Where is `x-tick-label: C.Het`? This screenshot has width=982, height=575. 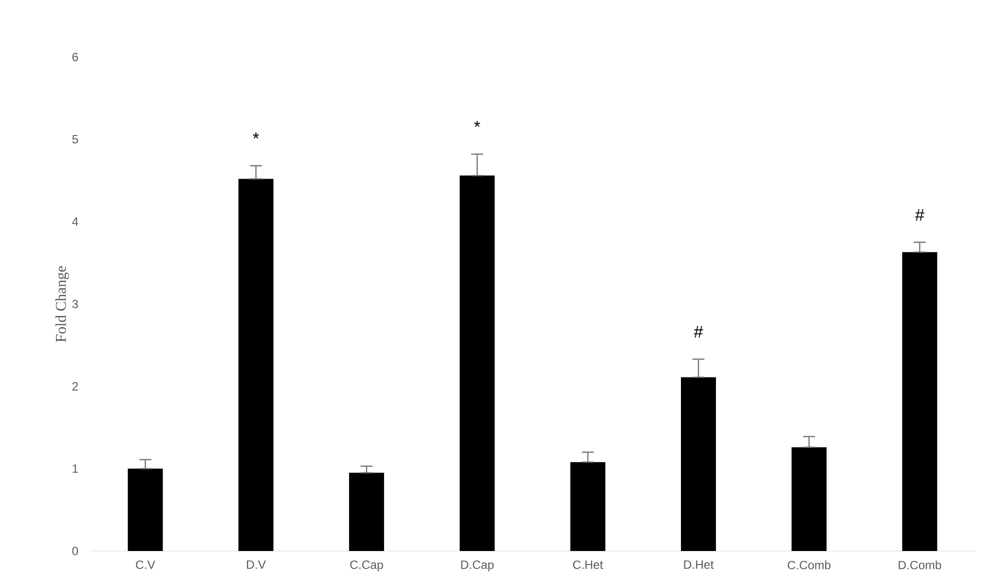 x-tick-label: C.Het is located at coordinates (588, 564).